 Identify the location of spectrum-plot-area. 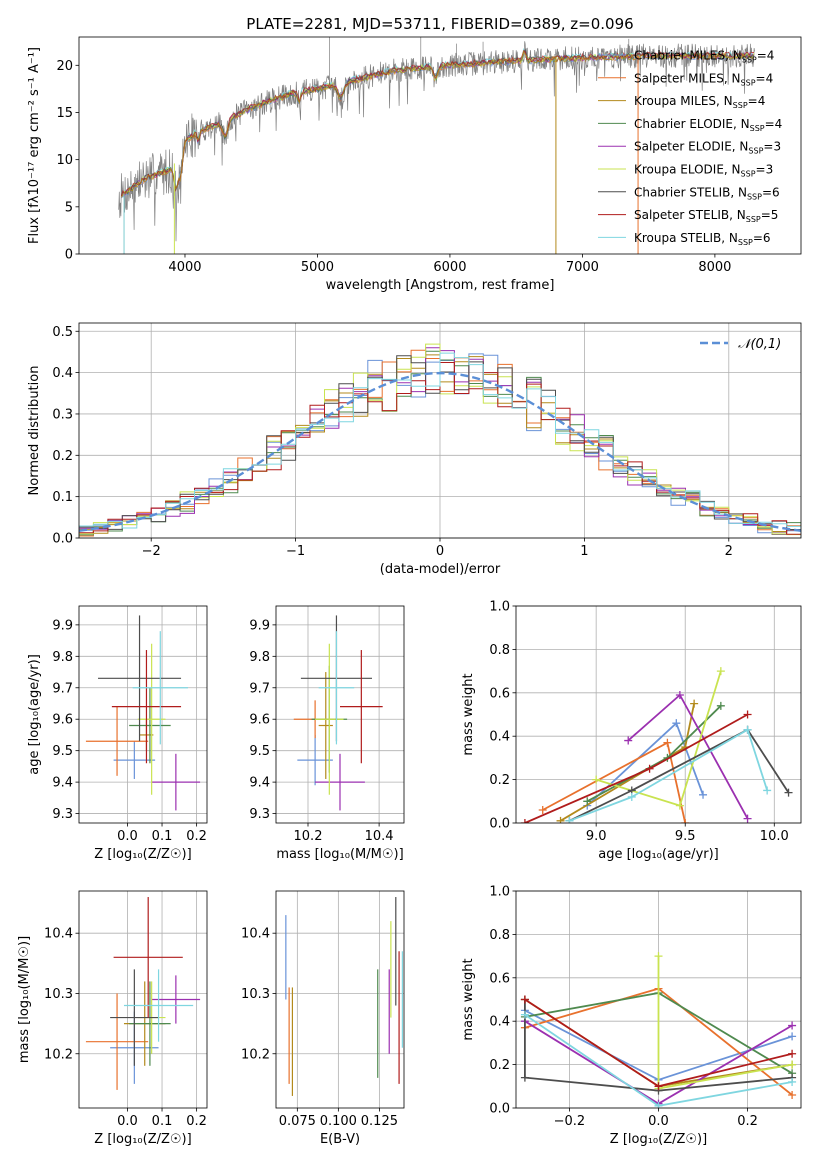
(436, 145).